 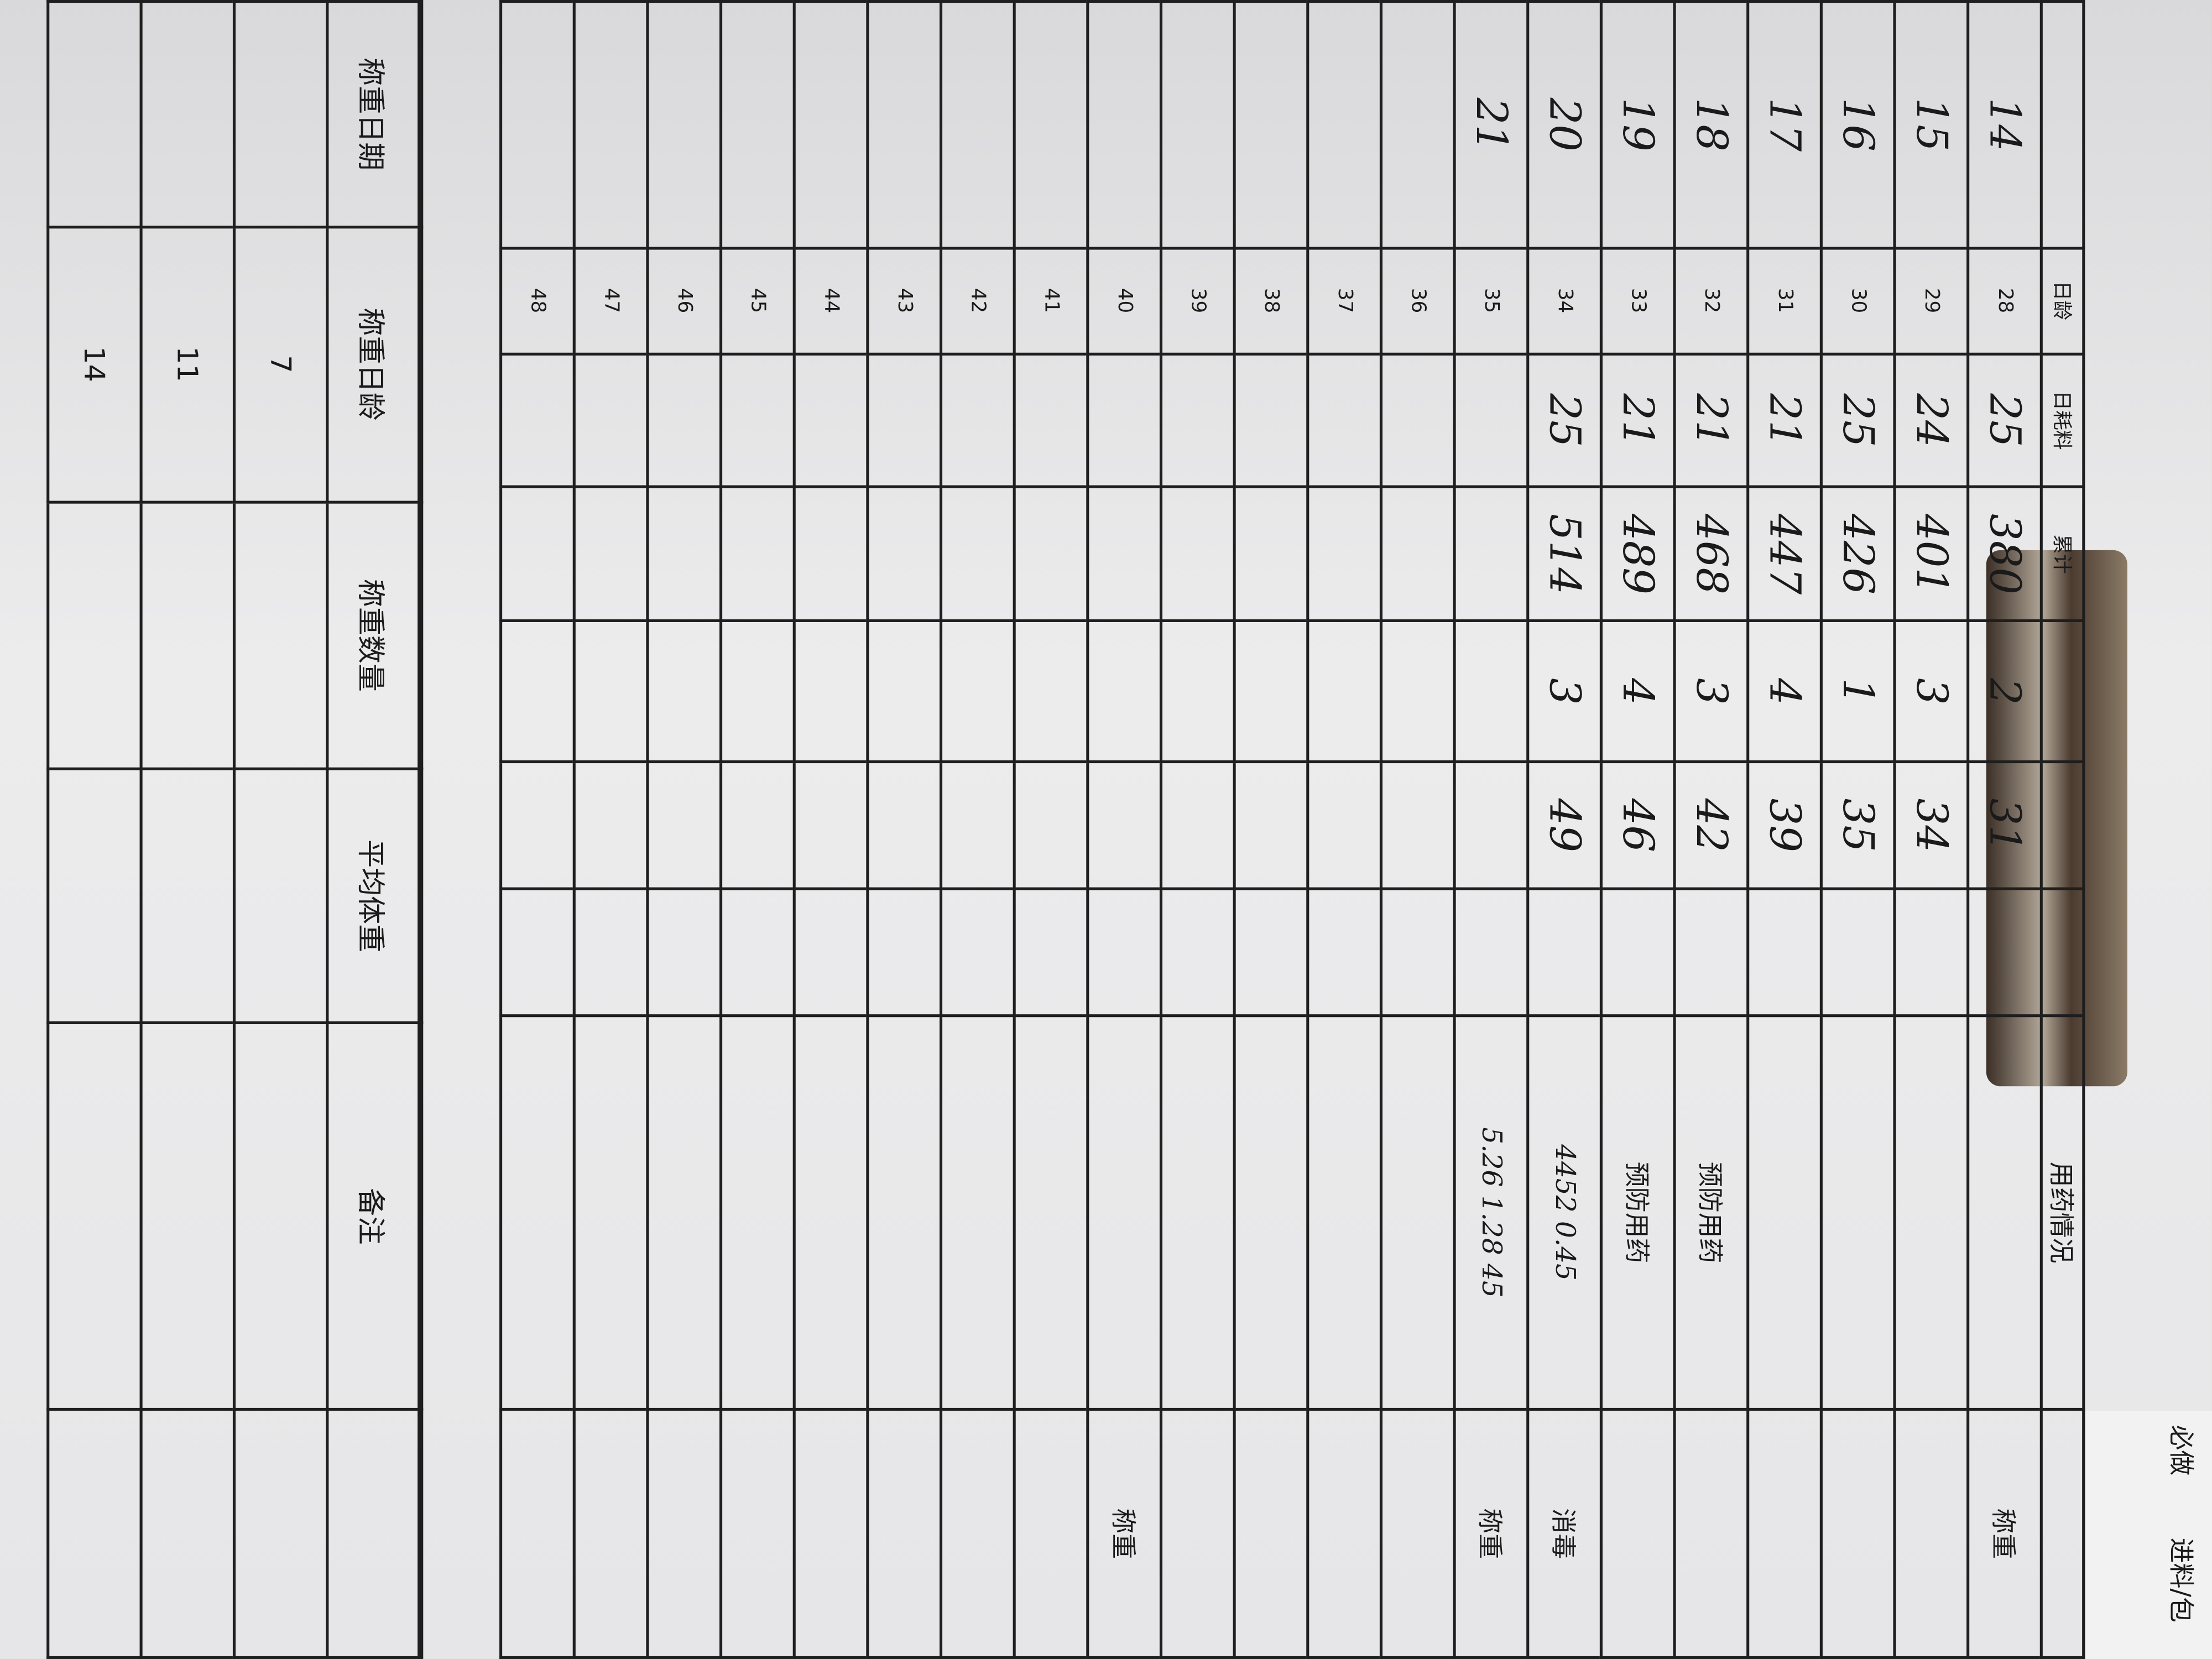 What do you see at coordinates (831, 830) in the screenshot?
I see `table-row: 44` at bounding box center [831, 830].